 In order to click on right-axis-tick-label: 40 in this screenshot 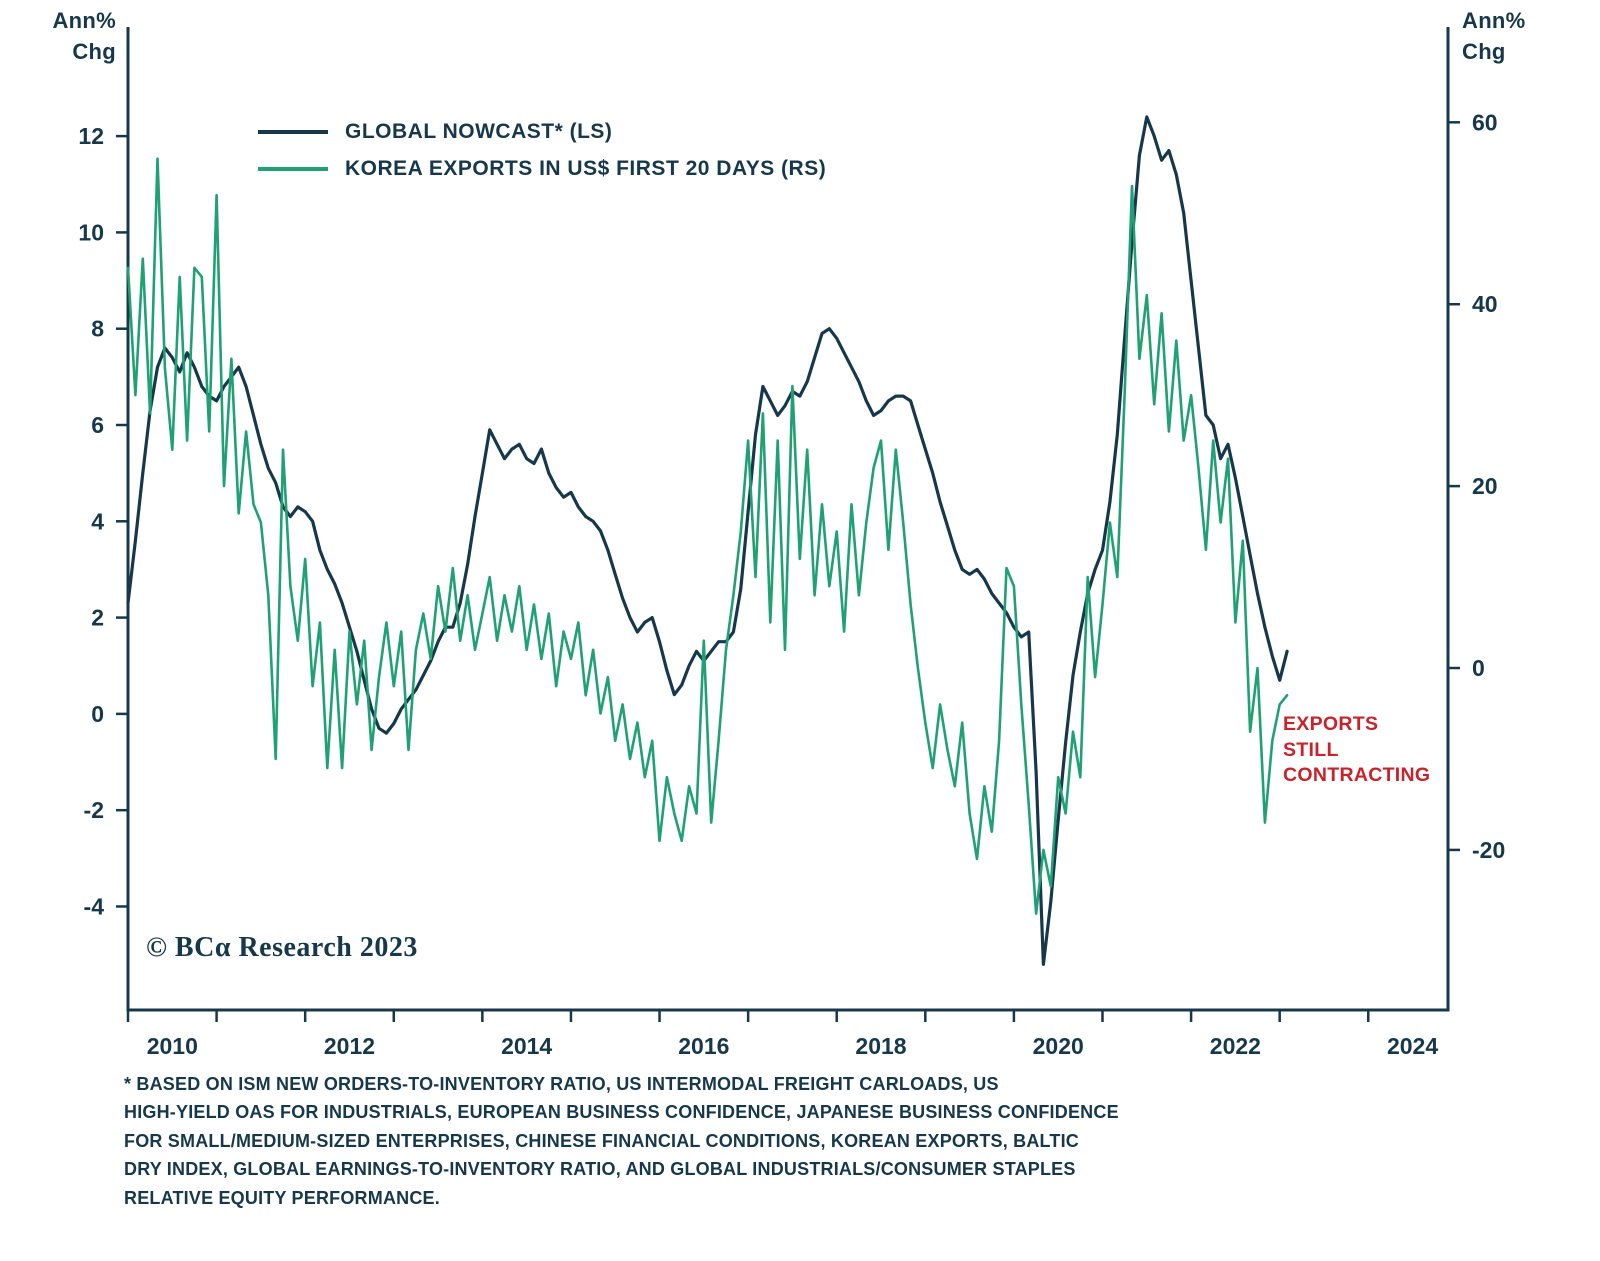, I will do `click(1485, 304)`.